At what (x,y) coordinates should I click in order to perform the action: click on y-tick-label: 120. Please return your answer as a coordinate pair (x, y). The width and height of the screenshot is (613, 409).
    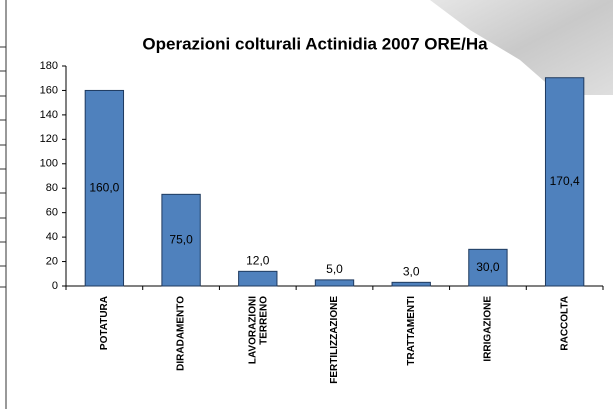
    Looking at the image, I should click on (49, 139).